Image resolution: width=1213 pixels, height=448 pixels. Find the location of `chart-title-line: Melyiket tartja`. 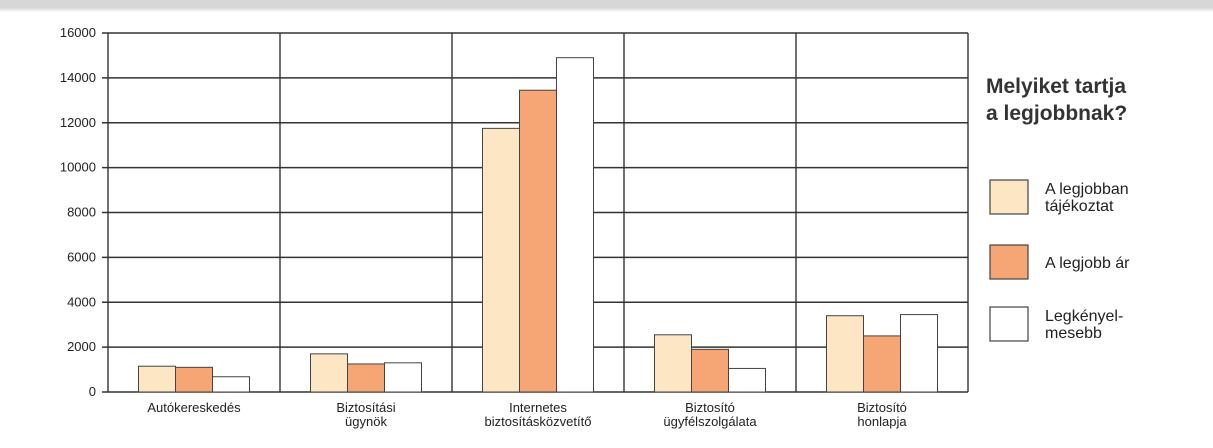

chart-title-line: Melyiket tartja is located at coordinates (1056, 86).